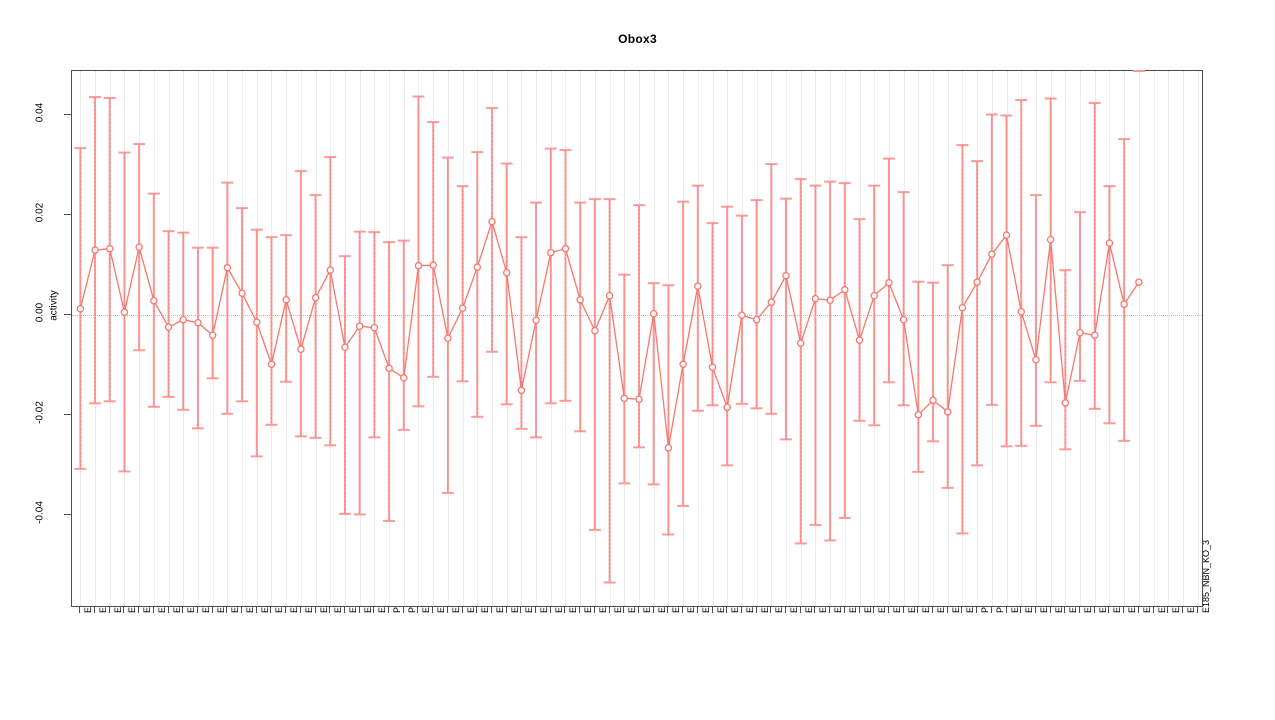 The image size is (1275, 720). What do you see at coordinates (637, 39) in the screenshot?
I see `page-title: Obox3` at bounding box center [637, 39].